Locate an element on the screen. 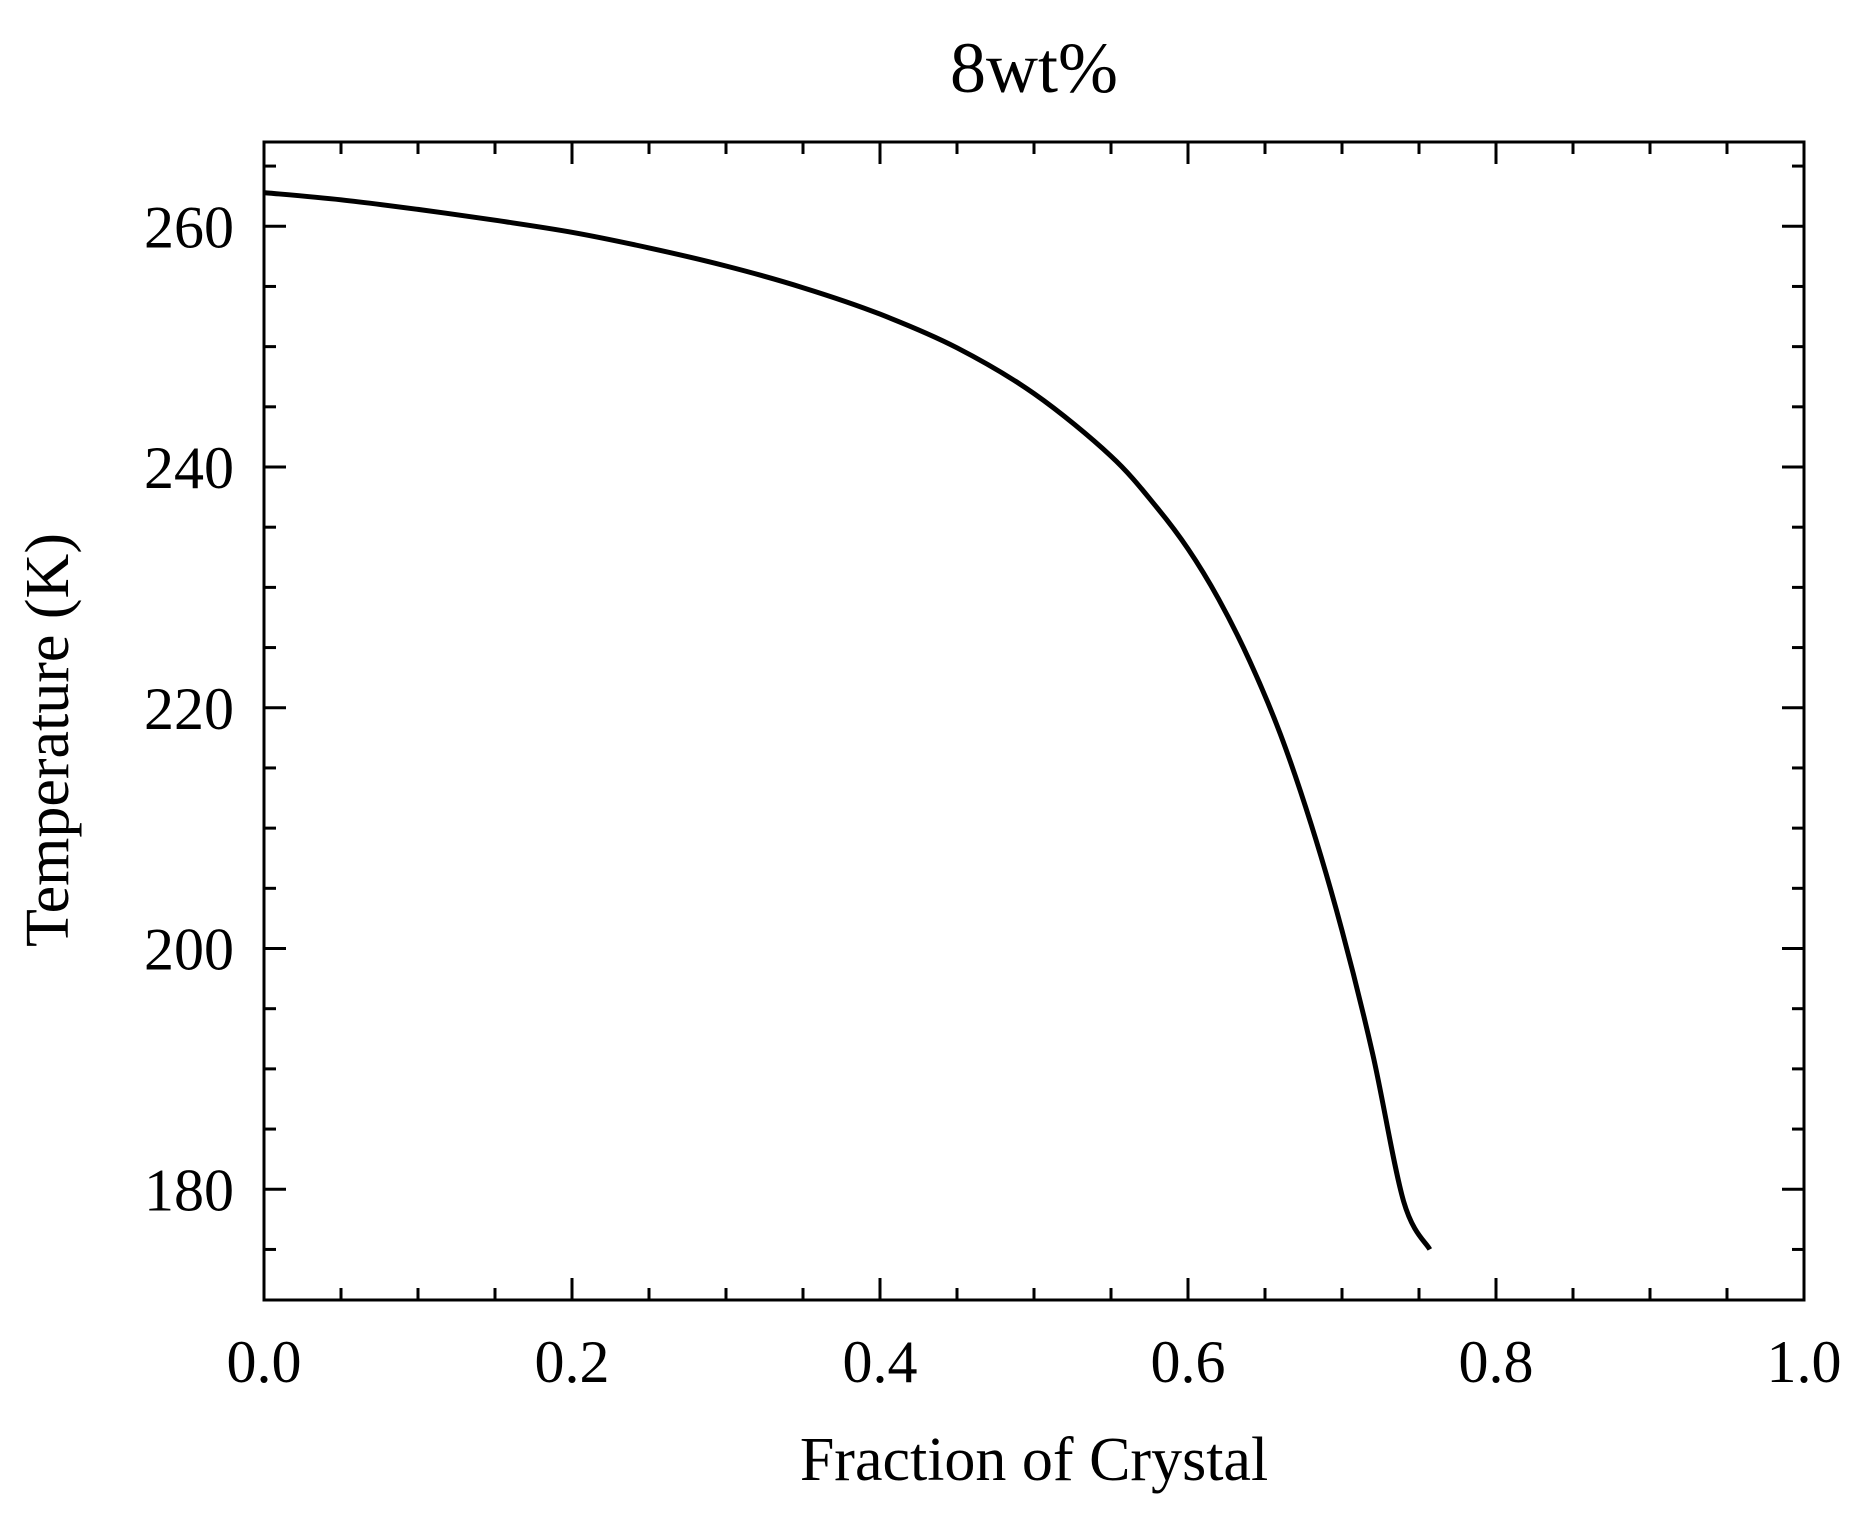 This screenshot has height=1516, width=1873. x-tick-label: 0.8 is located at coordinates (1496, 1362).